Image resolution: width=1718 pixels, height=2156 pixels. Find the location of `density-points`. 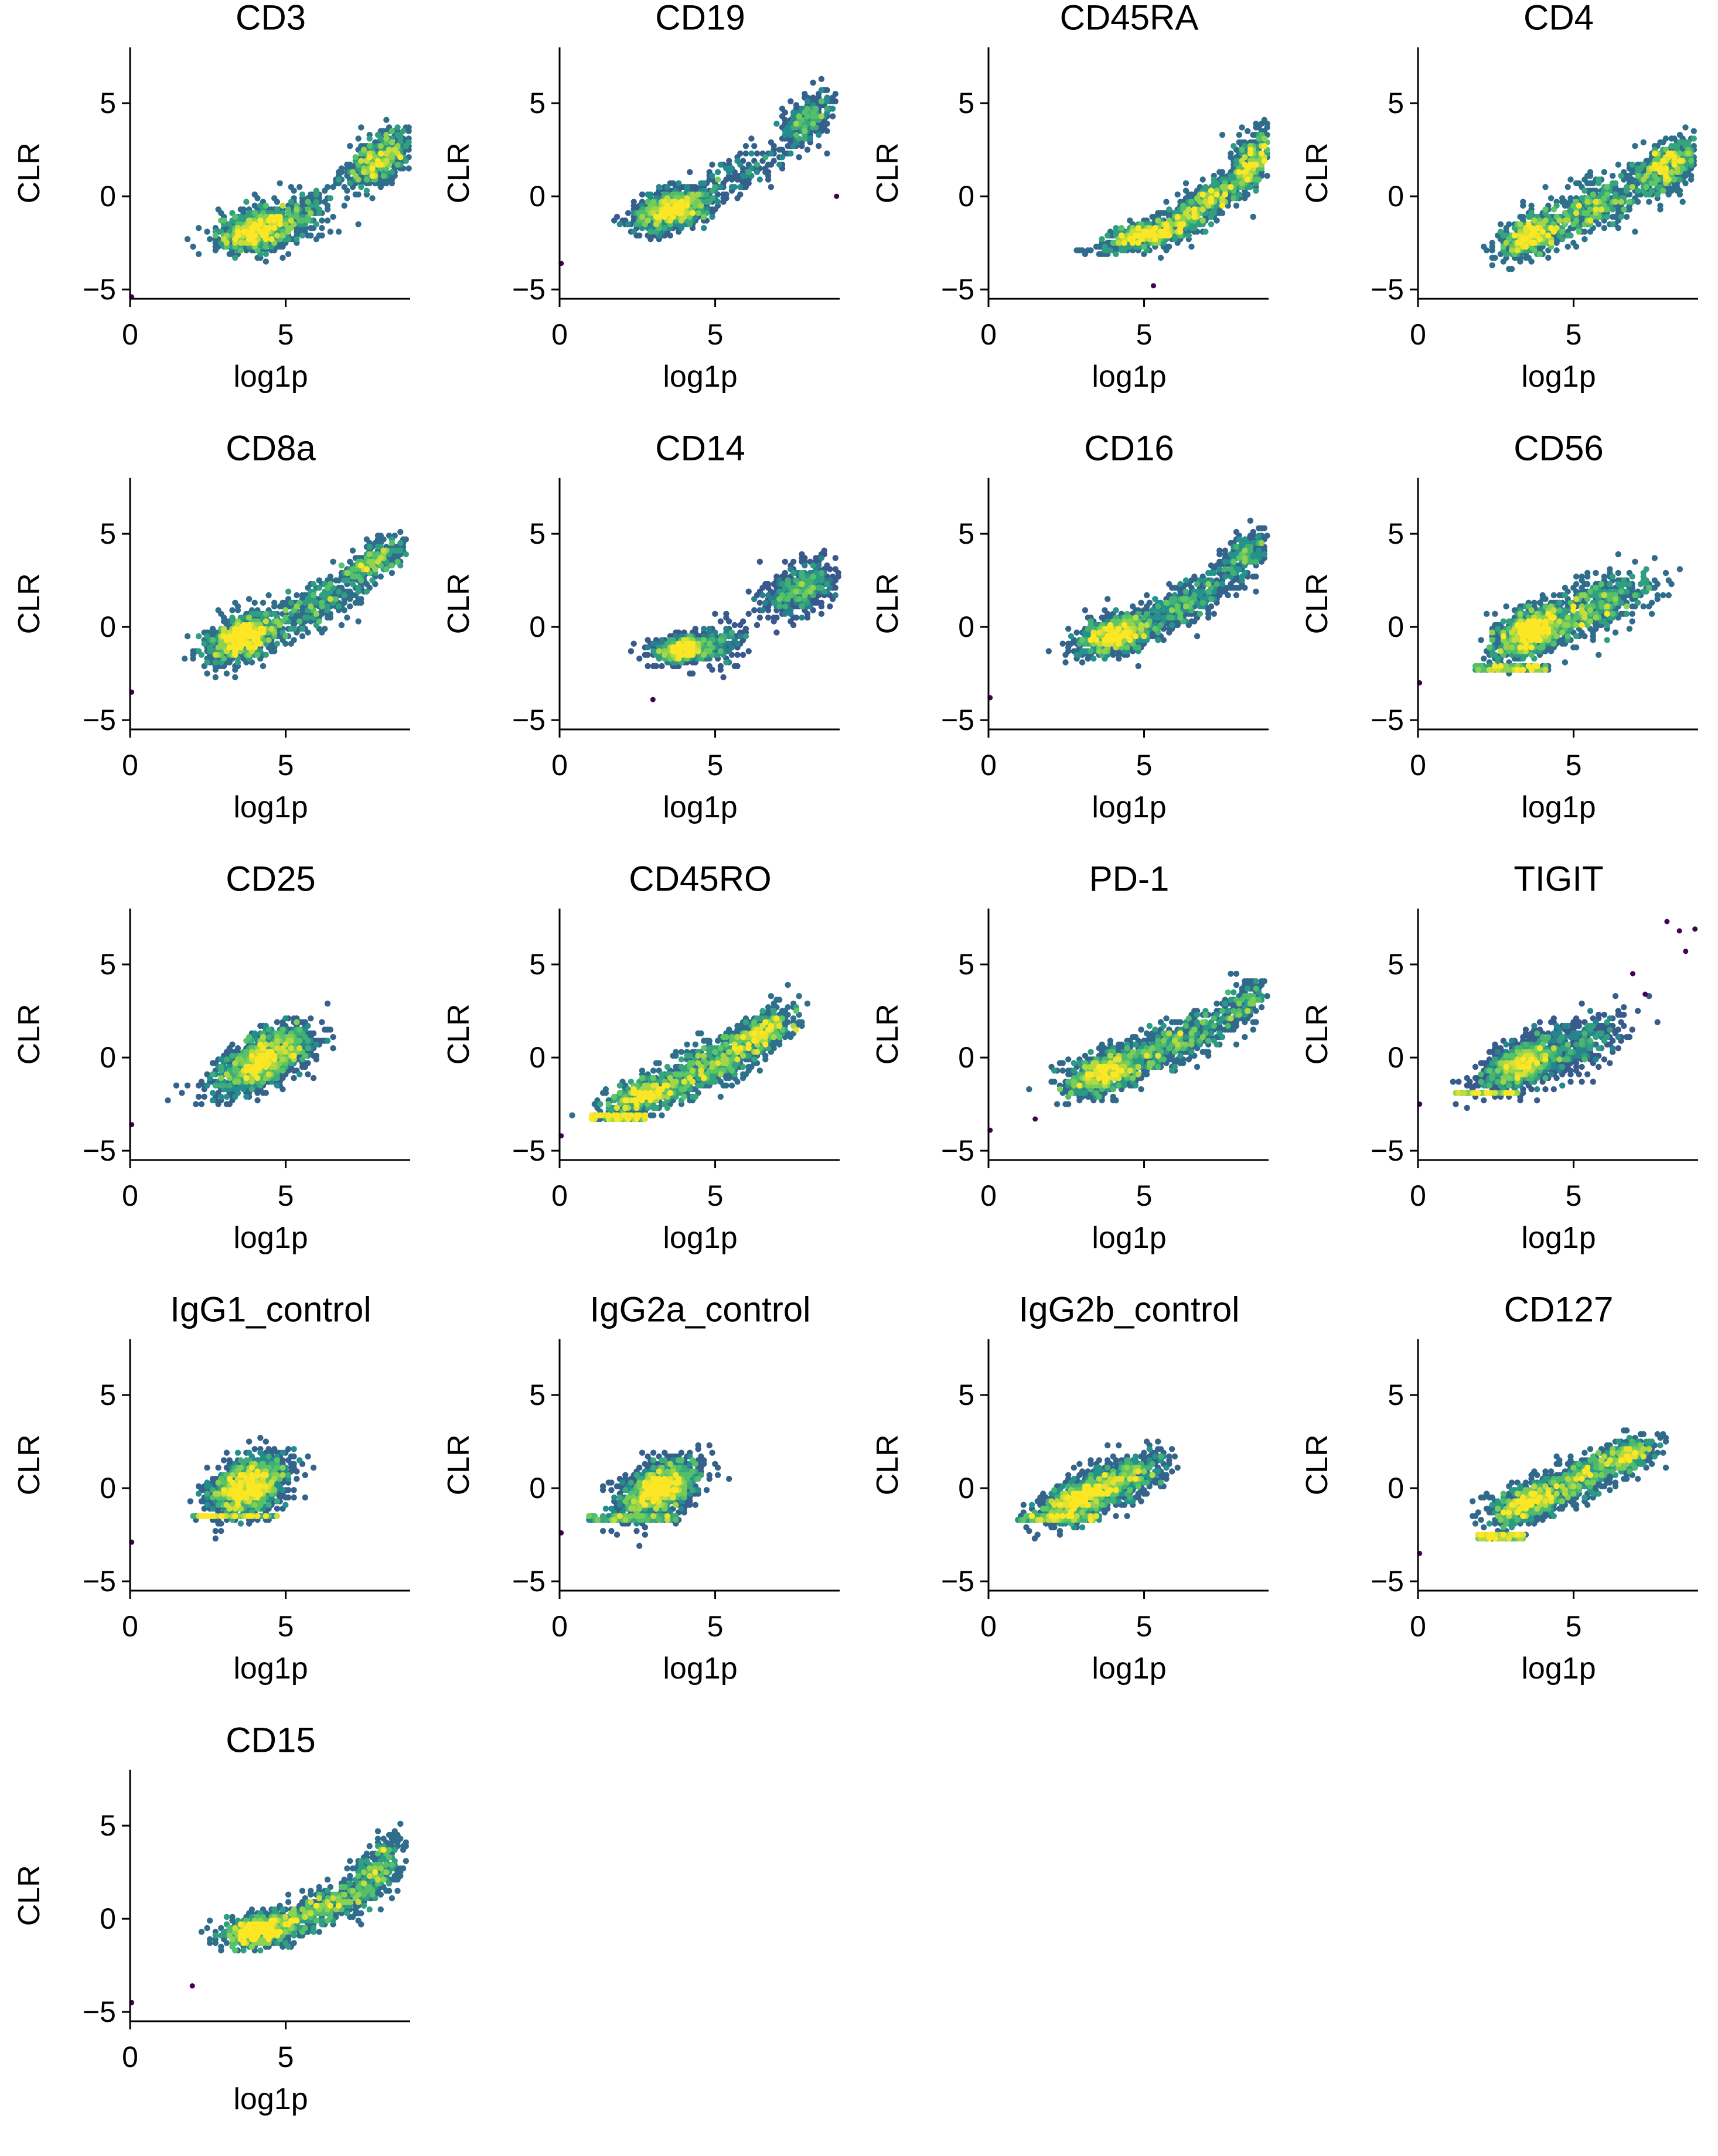

density-points is located at coordinates (269, 611).